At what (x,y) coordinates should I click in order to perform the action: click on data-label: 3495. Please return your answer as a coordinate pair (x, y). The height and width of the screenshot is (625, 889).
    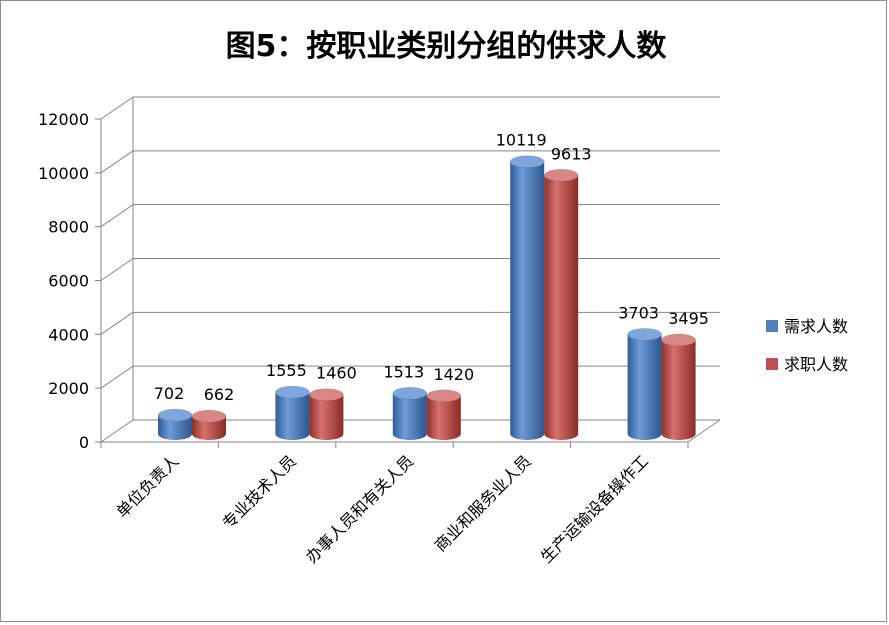
    Looking at the image, I should click on (688, 318).